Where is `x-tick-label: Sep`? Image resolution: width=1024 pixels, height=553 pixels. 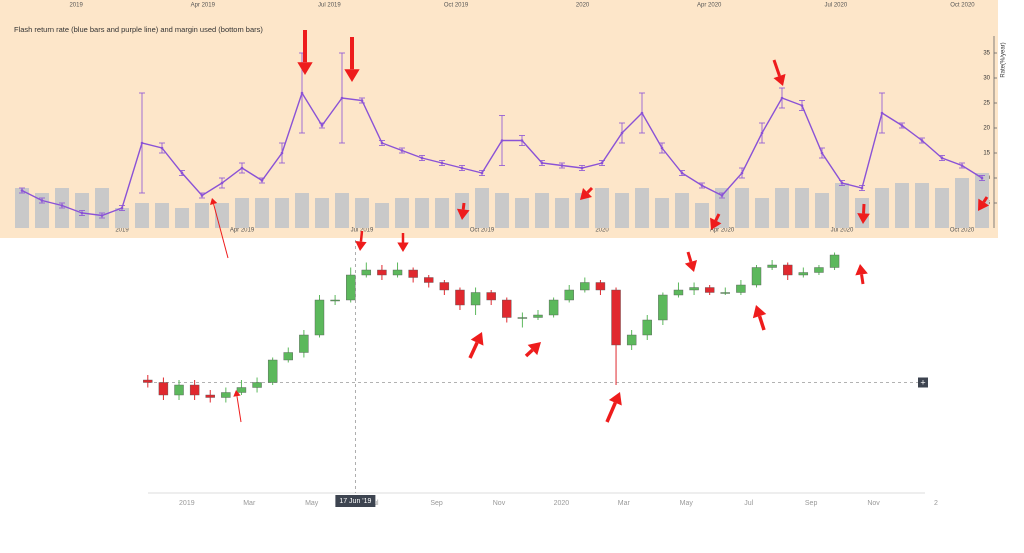
x-tick-label: Sep is located at coordinates (811, 503).